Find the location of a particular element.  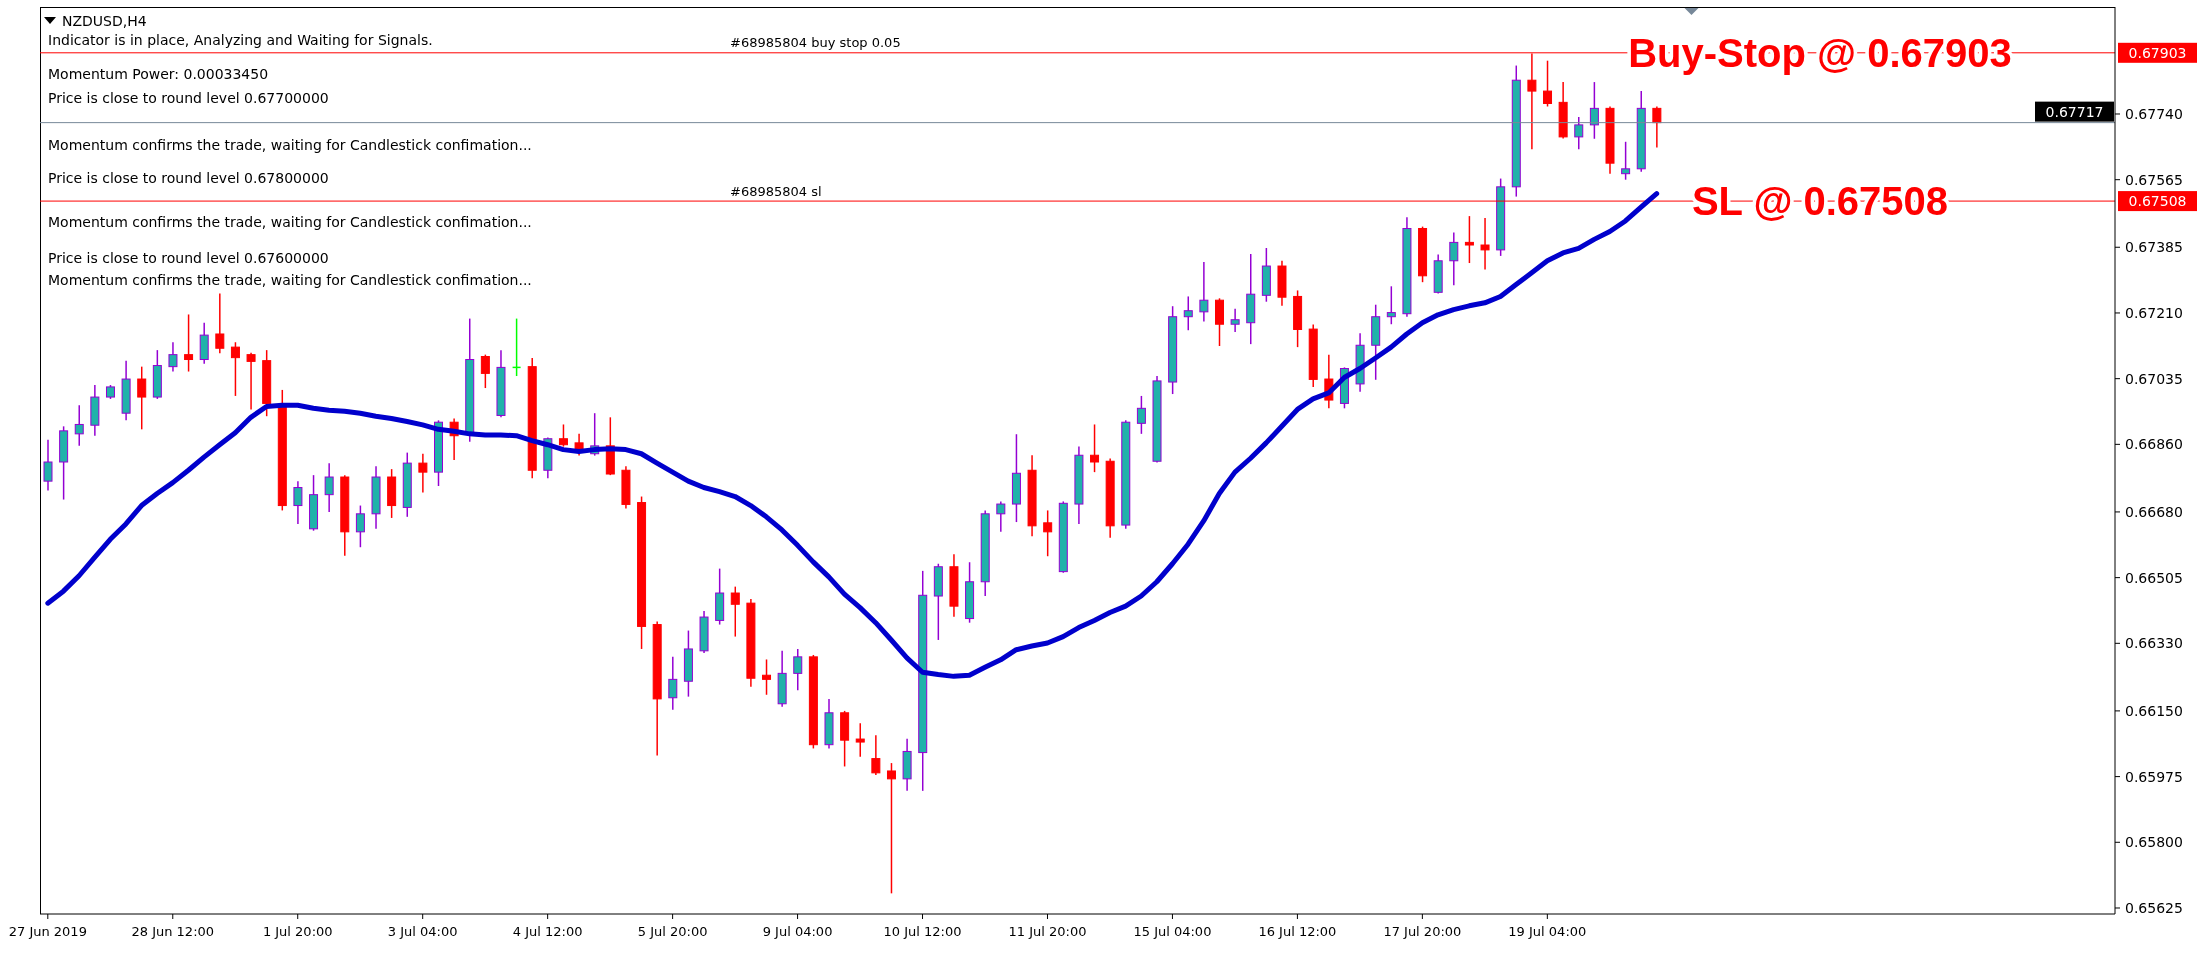

y-tick-label: 0.65625 is located at coordinates (2154, 907).